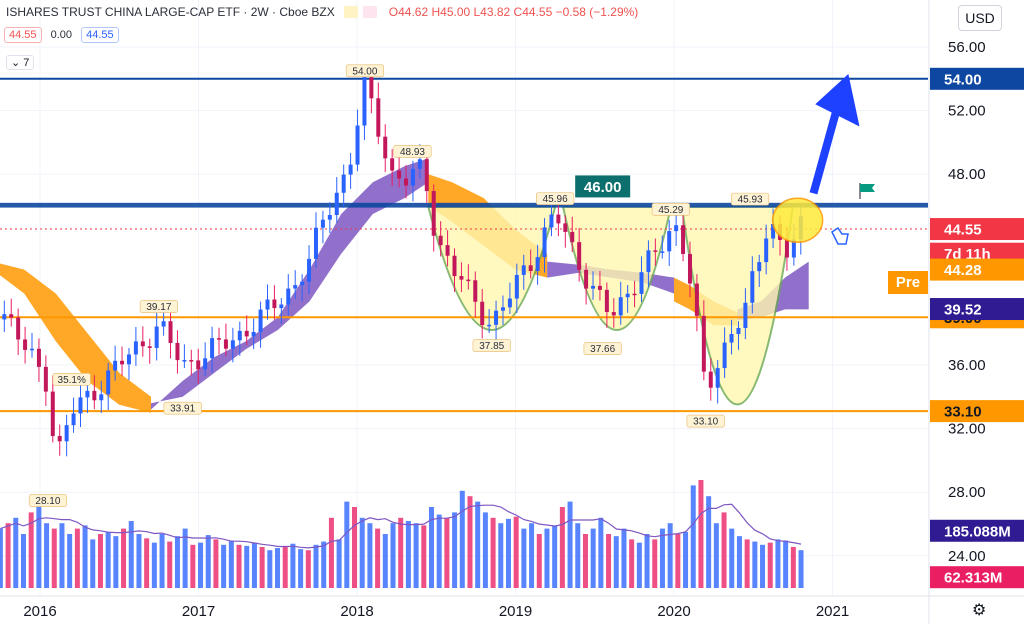 The image size is (1024, 624). Describe the element at coordinates (20, 62) in the screenshot. I see `collapse-indicators-button: ⌄ 7` at that location.